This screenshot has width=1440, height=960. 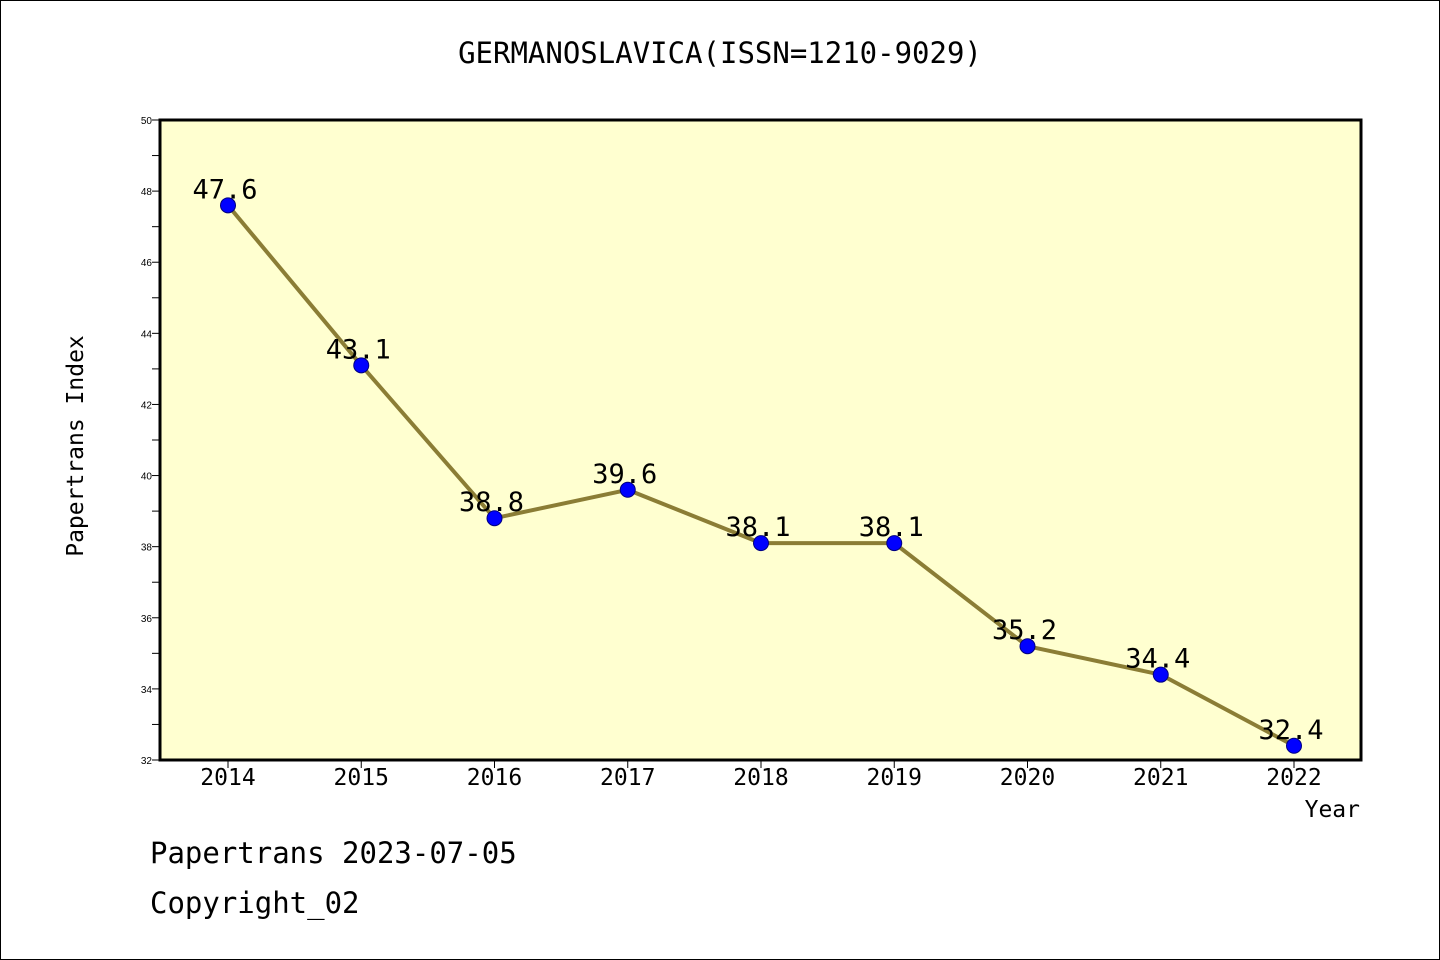 I want to click on y-tick-label: 42, so click(x=147, y=405).